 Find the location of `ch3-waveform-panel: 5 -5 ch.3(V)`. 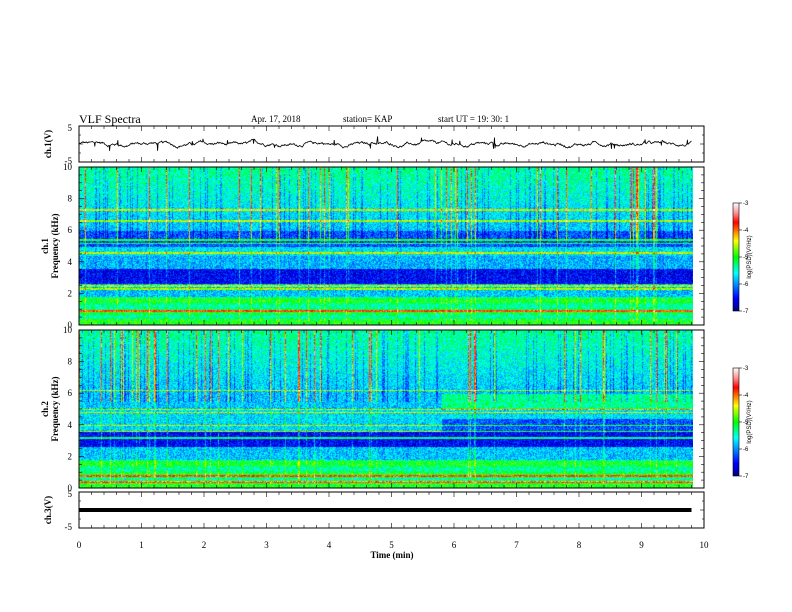

ch3-waveform-panel: 5 -5 ch.3(V) is located at coordinates (374, 510).